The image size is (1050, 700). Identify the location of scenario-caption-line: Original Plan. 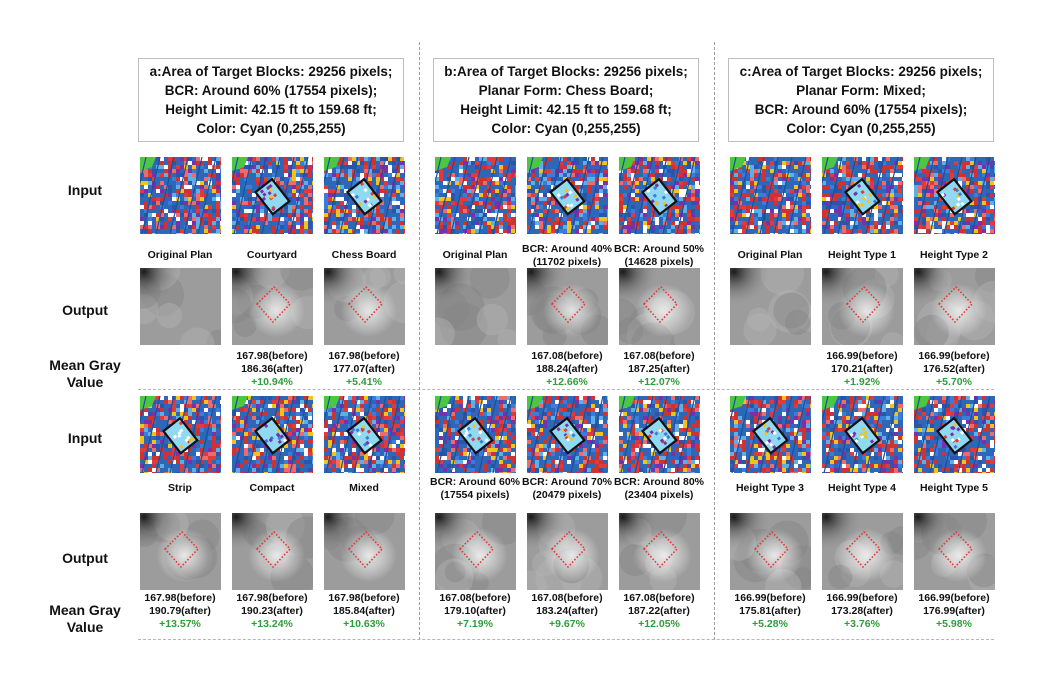
(180, 255).